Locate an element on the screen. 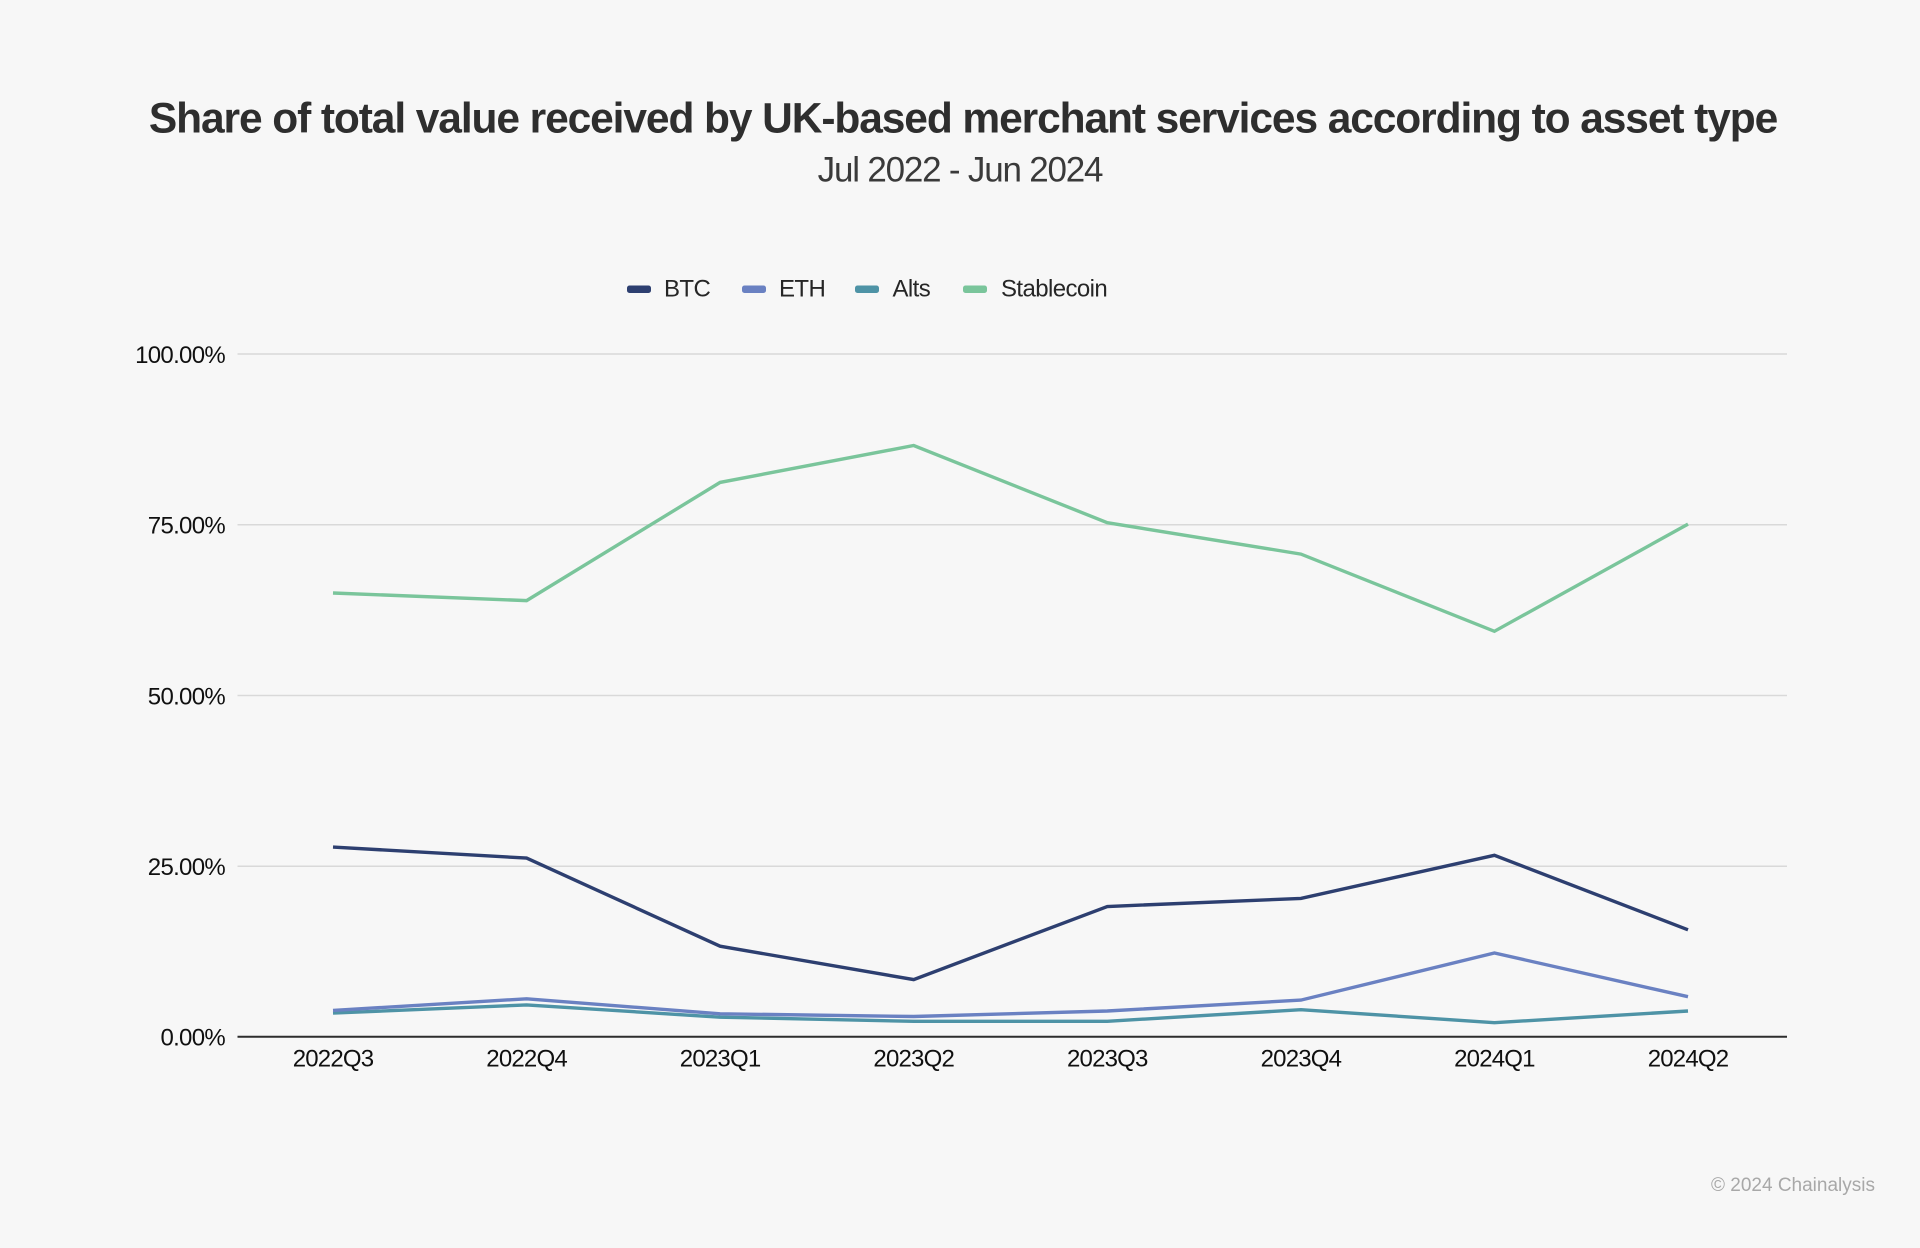 The image size is (1920, 1248). svg-text: 0.00% is located at coordinates (192, 1038).